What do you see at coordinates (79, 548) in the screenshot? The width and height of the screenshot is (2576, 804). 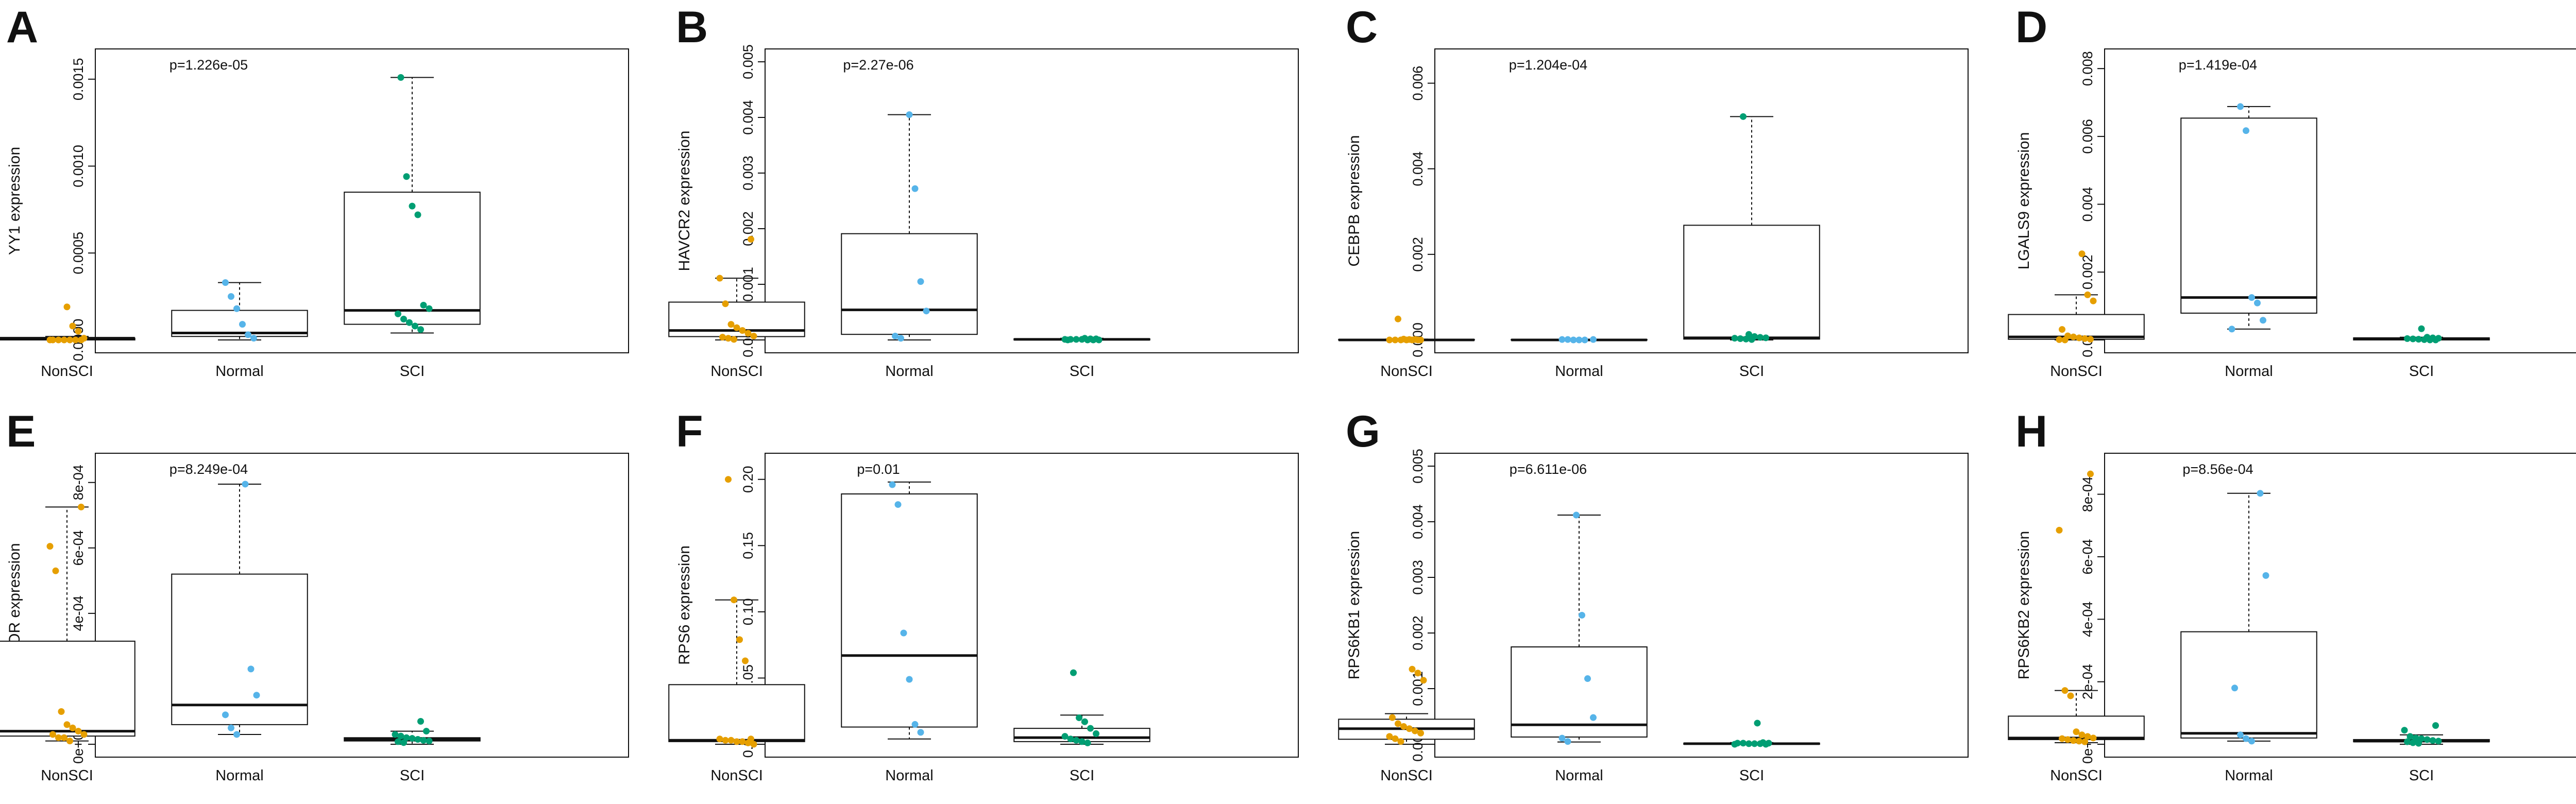 I see `y-tick-label: 6e-04` at bounding box center [79, 548].